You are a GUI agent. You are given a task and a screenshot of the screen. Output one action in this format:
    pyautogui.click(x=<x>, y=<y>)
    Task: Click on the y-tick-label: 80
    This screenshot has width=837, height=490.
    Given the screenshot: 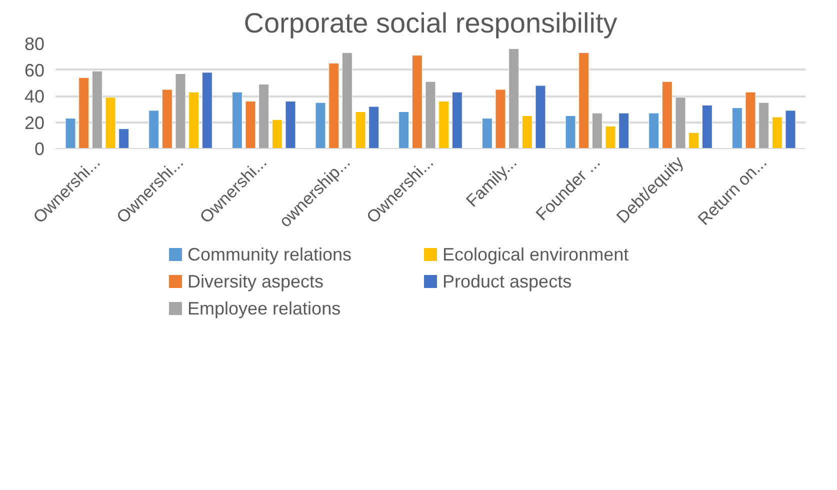 What is the action you would take?
    pyautogui.click(x=34, y=44)
    